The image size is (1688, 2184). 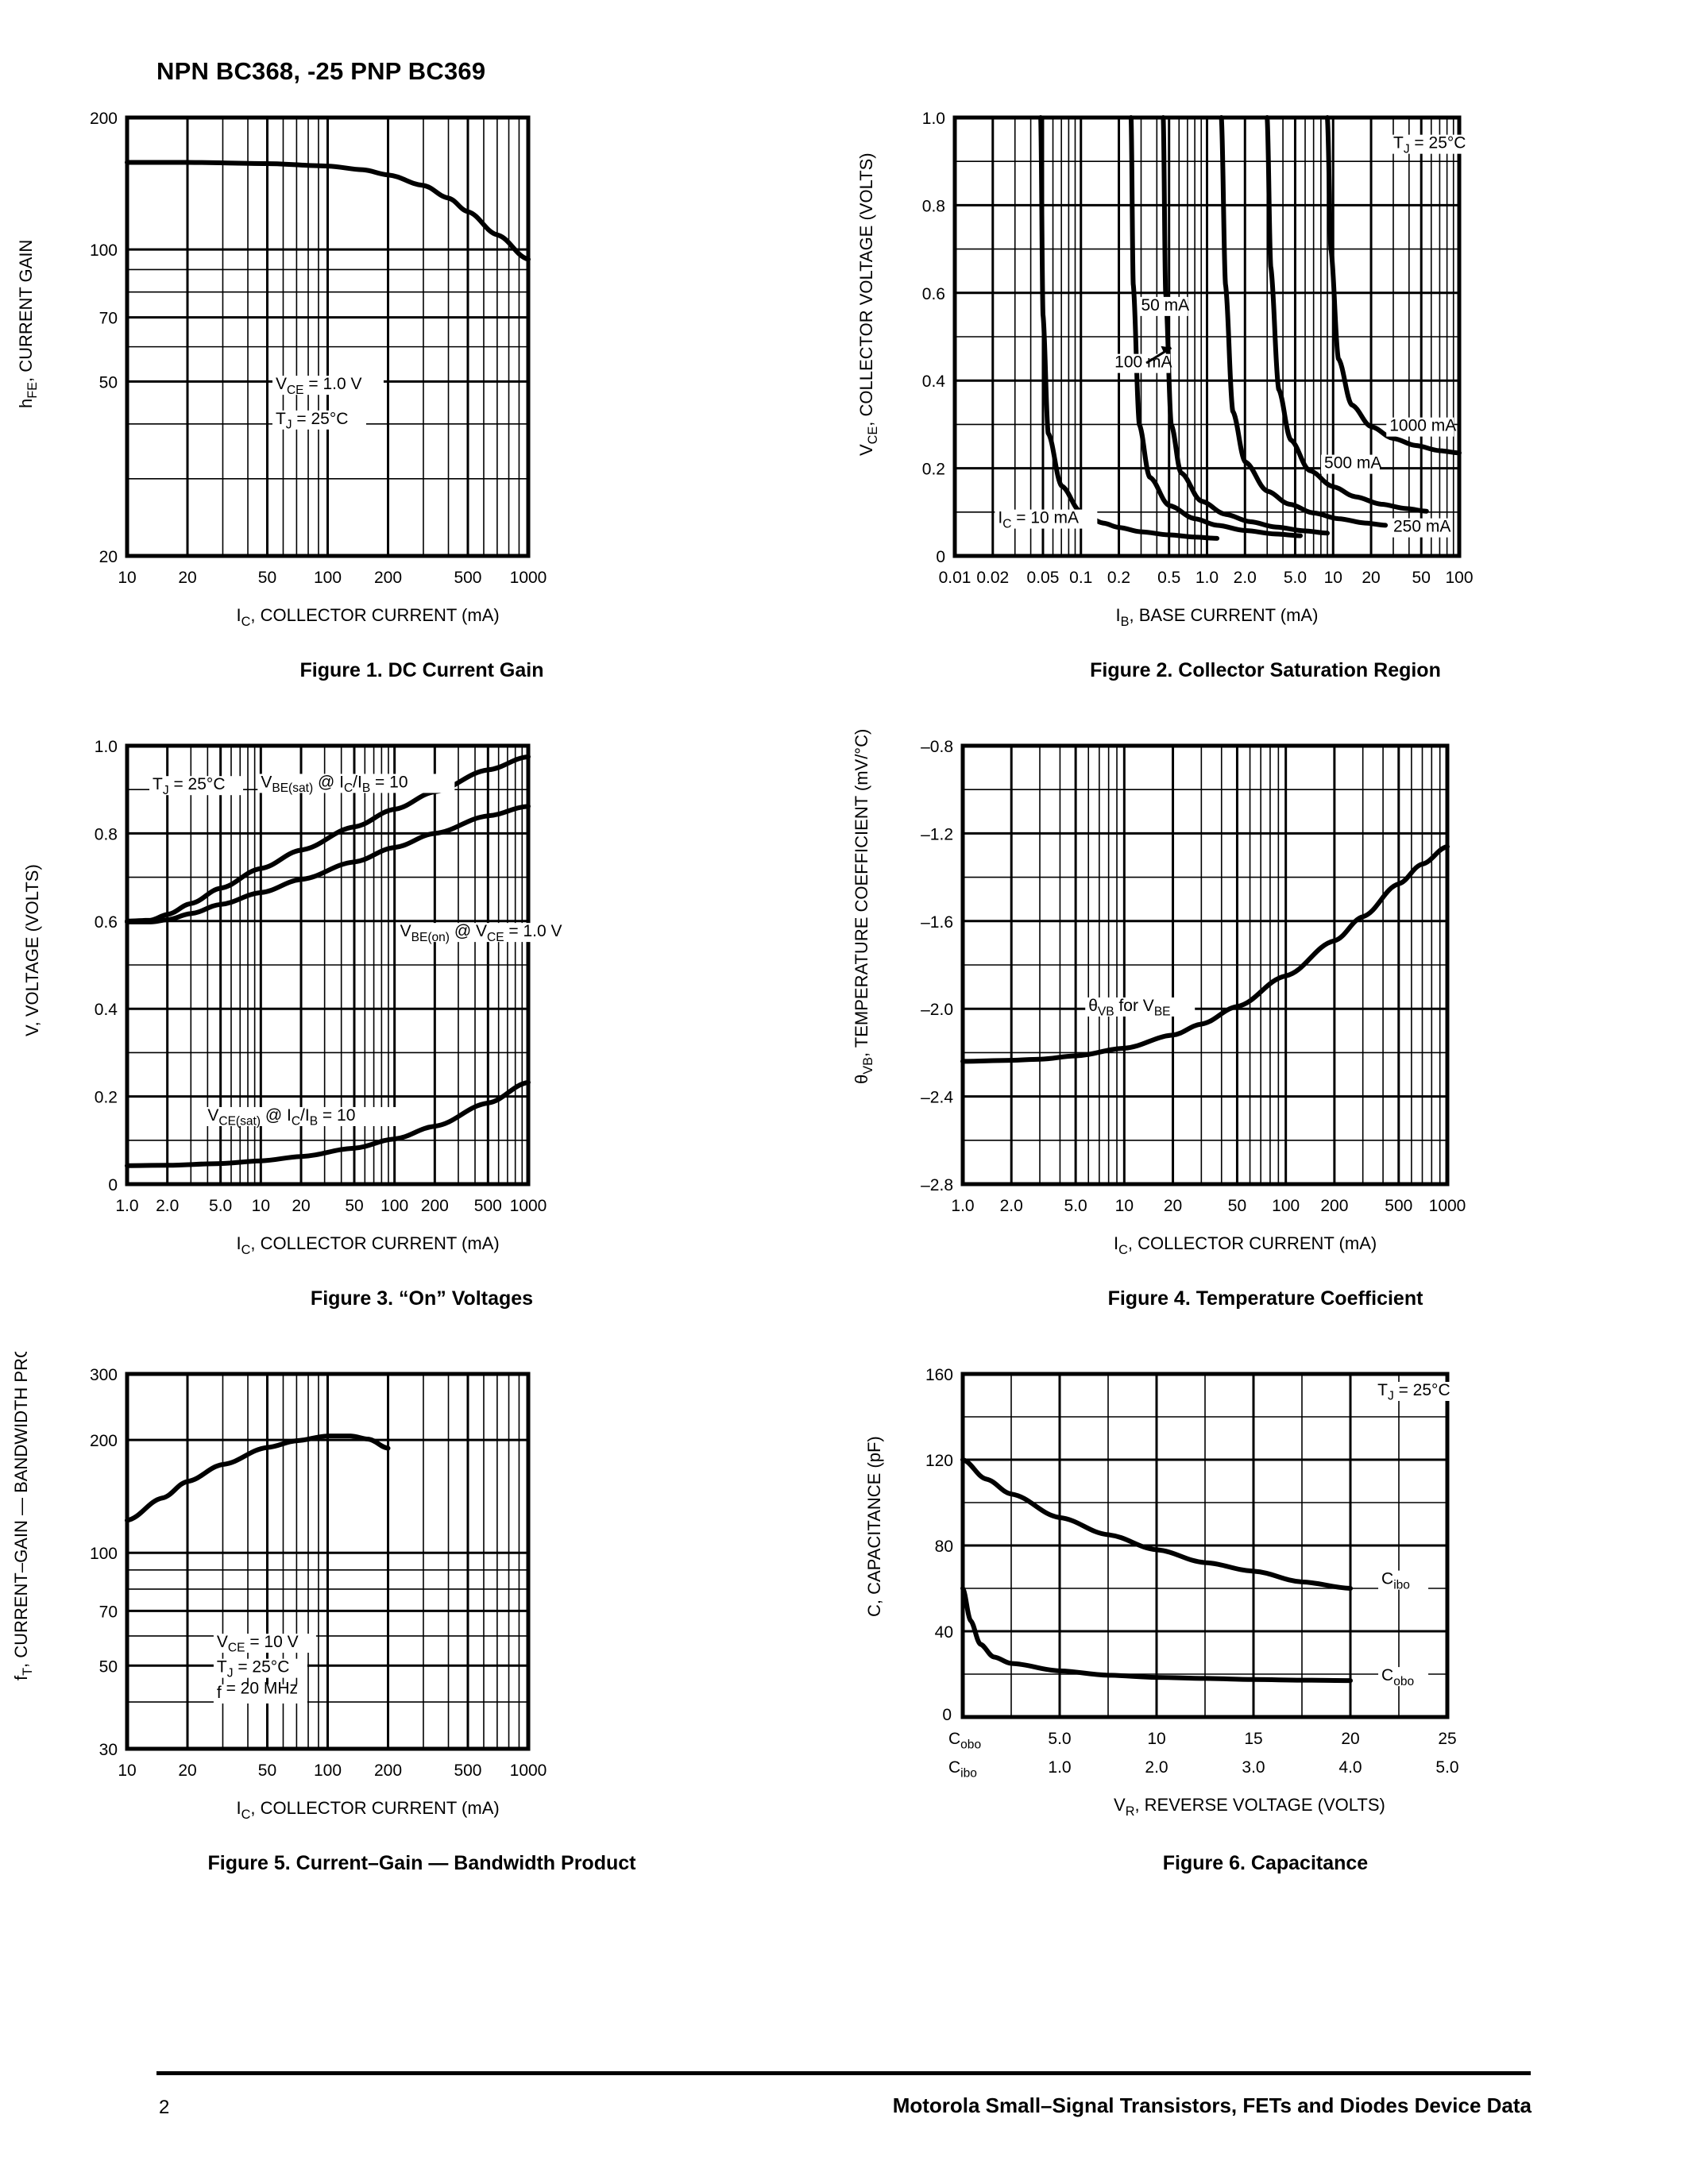 What do you see at coordinates (104, 338) in the screenshot?
I see `y-tick-labels: 20 50 70 100 200` at bounding box center [104, 338].